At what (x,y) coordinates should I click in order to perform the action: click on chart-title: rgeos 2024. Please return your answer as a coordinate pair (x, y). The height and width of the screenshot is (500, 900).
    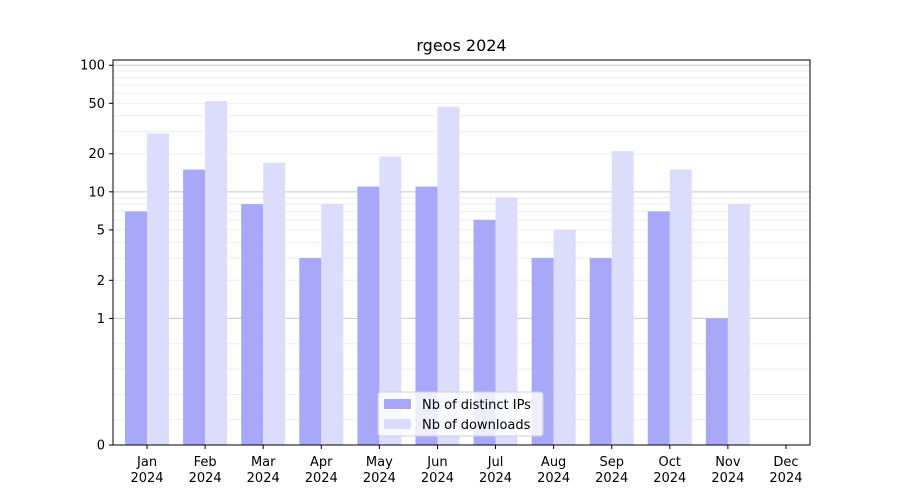
    Looking at the image, I should click on (461, 45).